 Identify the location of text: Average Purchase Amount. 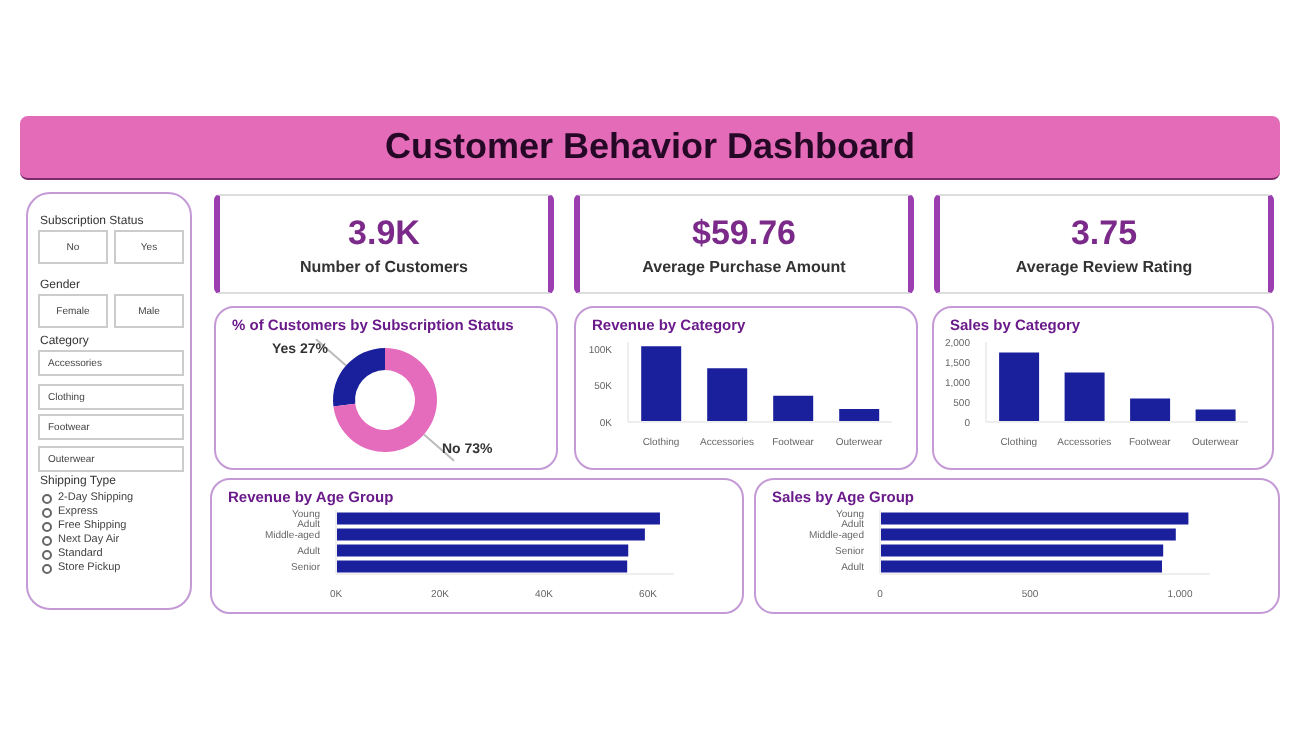
(744, 266).